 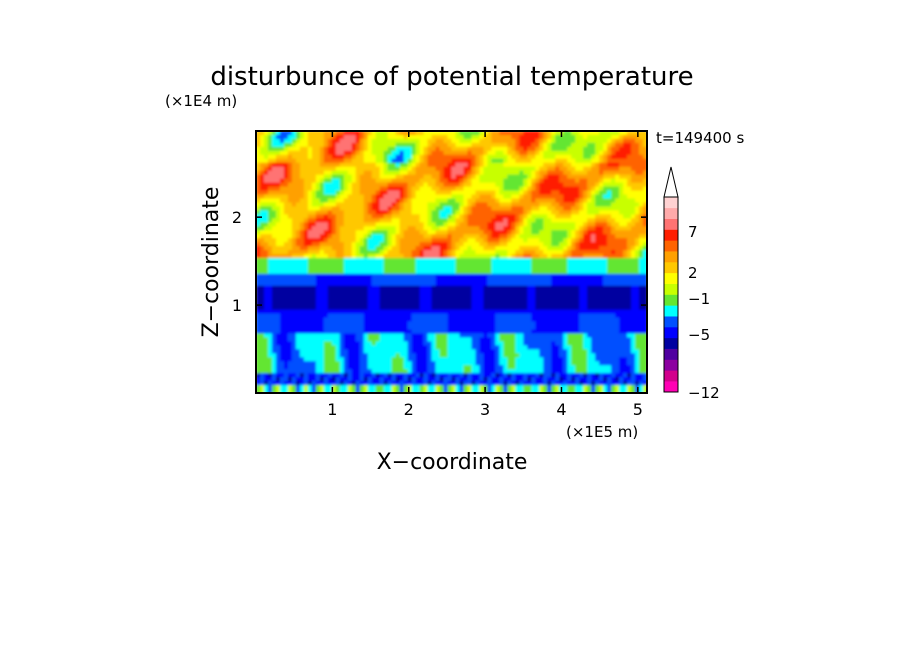 What do you see at coordinates (237, 217) in the screenshot?
I see `y-tick-label: 2` at bounding box center [237, 217].